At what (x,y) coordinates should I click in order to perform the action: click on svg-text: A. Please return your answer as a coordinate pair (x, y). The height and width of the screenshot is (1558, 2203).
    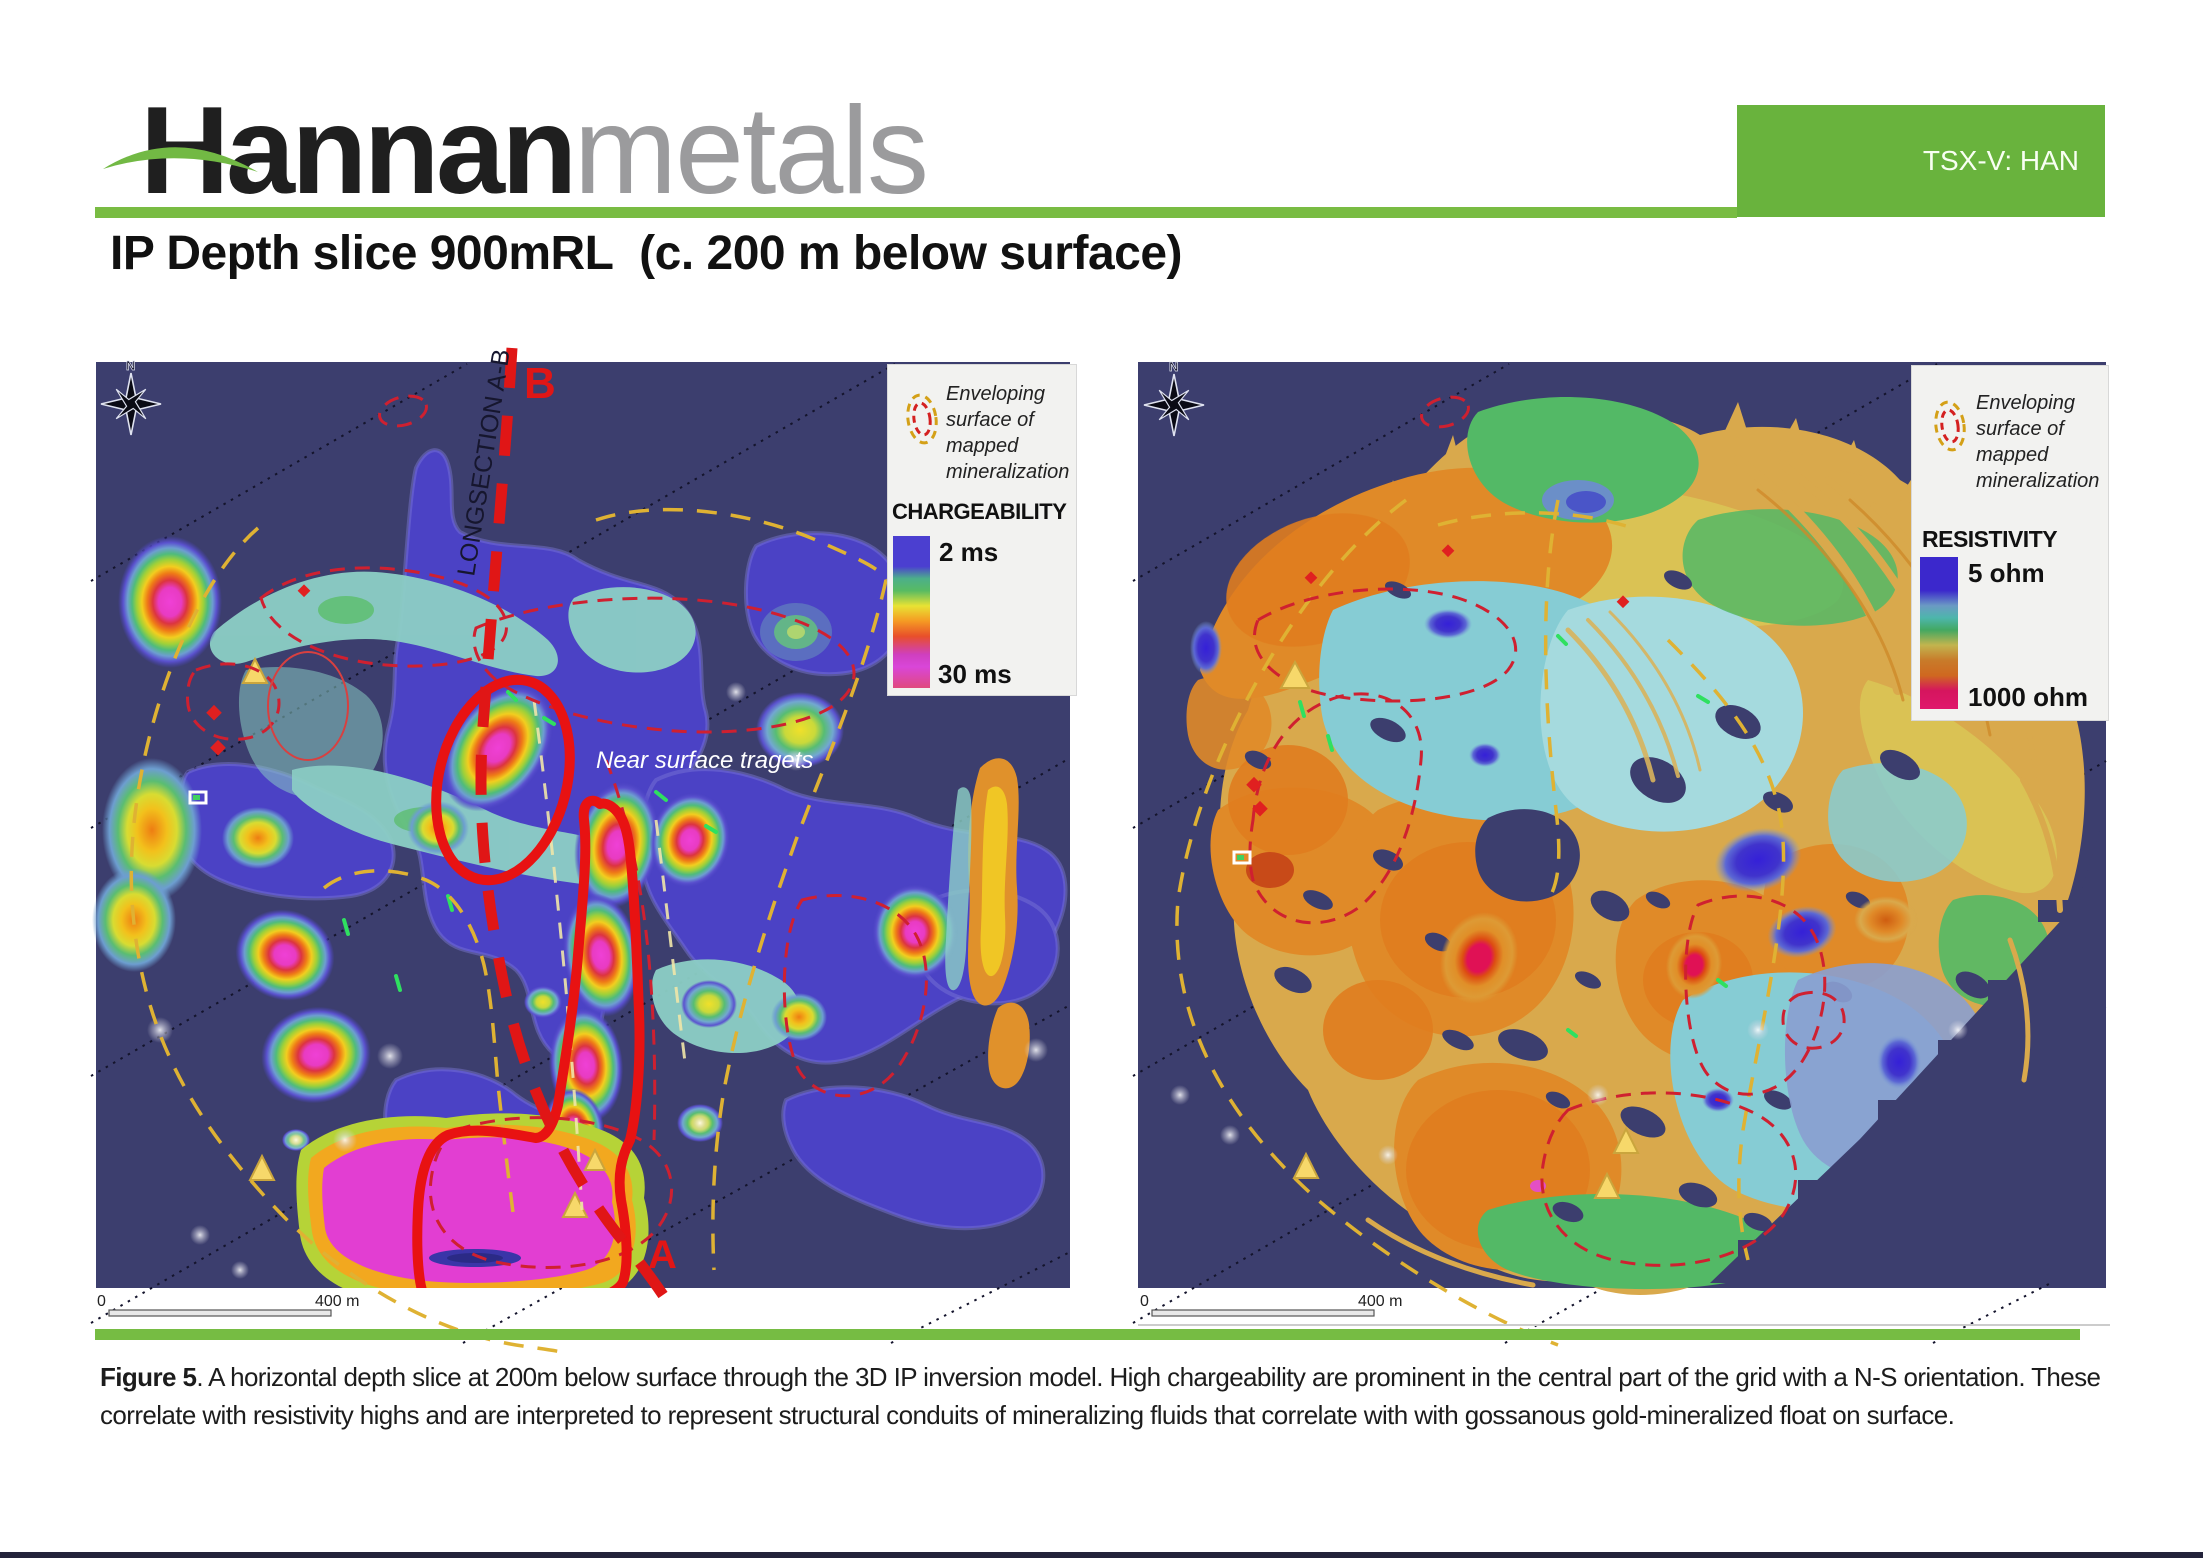
    Looking at the image, I should click on (662, 1255).